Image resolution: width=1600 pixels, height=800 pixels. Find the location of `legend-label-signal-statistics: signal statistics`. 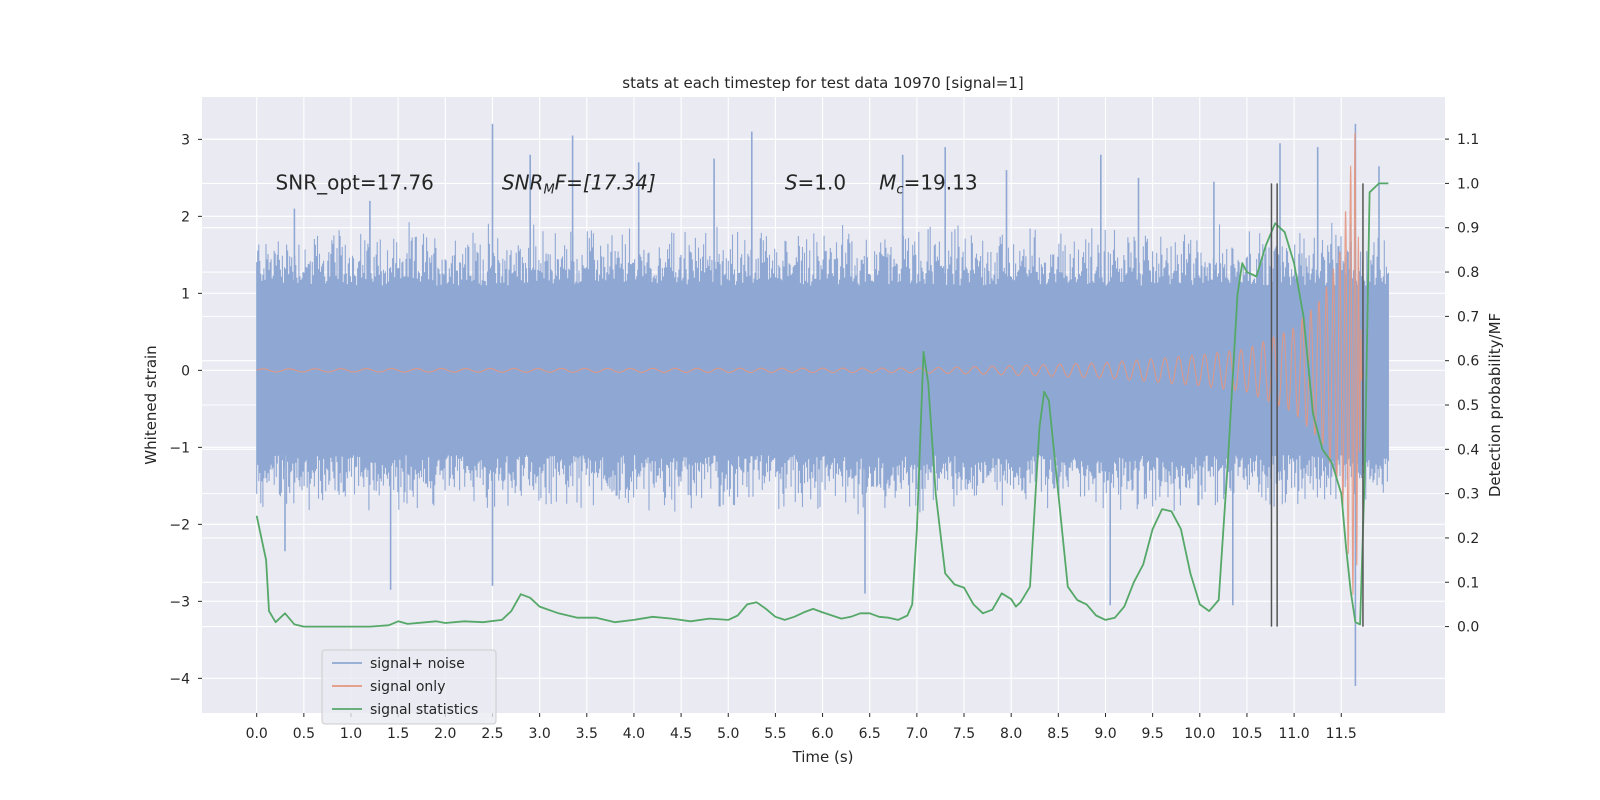

legend-label-signal-statistics: signal statistics is located at coordinates (424, 710).